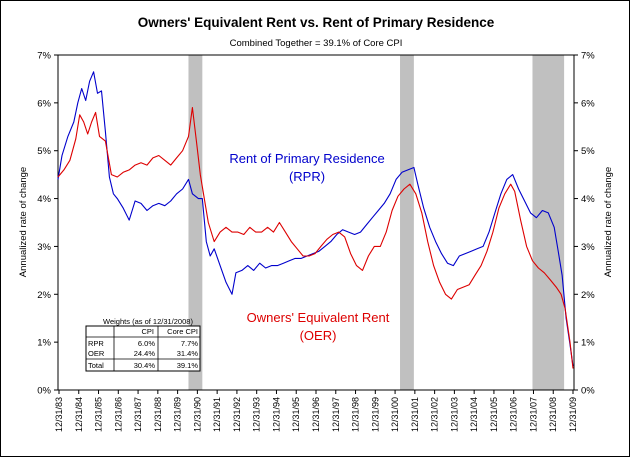  I want to click on x-tick-label: 12/31/97, so click(336, 414).